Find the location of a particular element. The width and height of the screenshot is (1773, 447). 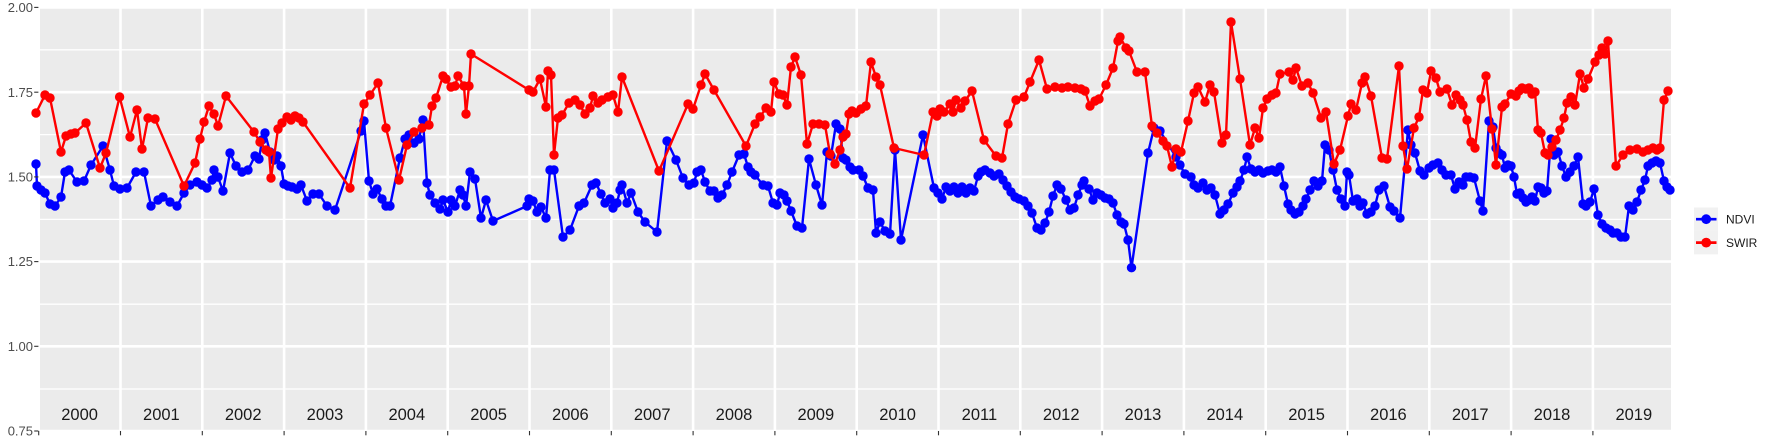

svg-text: 2000 is located at coordinates (79, 415).